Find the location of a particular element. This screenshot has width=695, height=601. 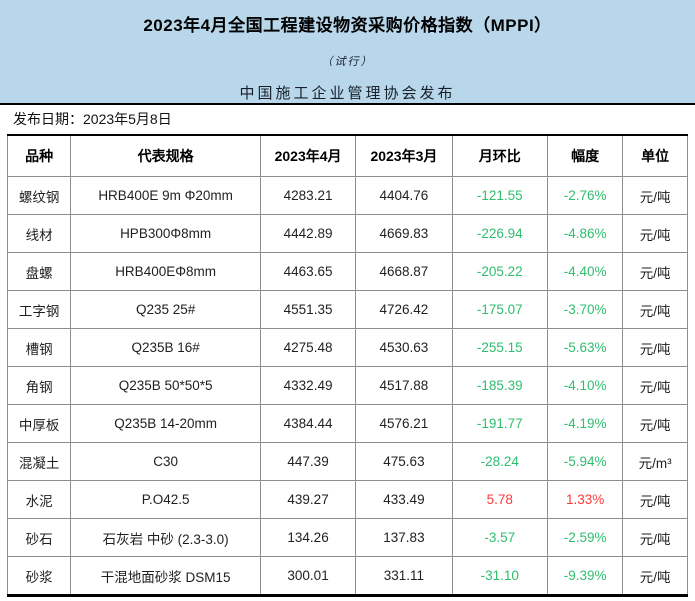

cell-variety: 螺纹钢 is located at coordinates (39, 195).